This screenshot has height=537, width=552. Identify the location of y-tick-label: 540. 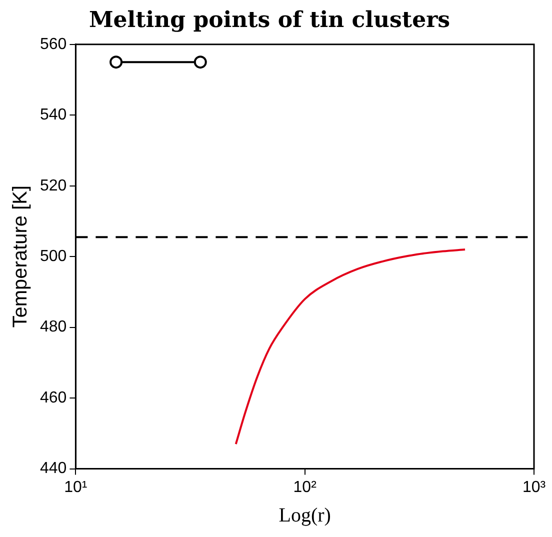
(53, 115).